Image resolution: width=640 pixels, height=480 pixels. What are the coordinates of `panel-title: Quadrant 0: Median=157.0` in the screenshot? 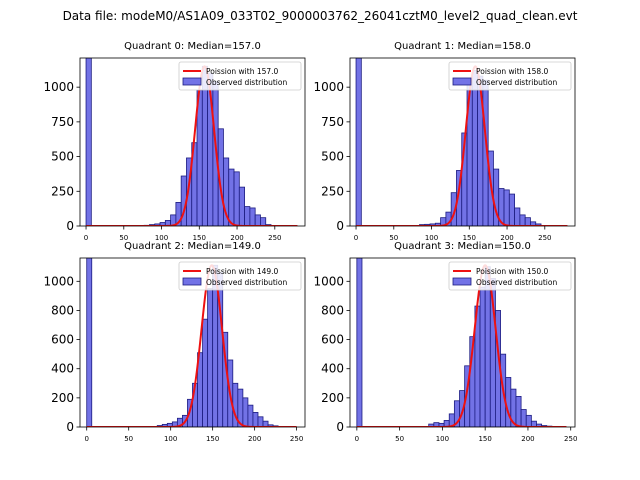 It's located at (192, 46).